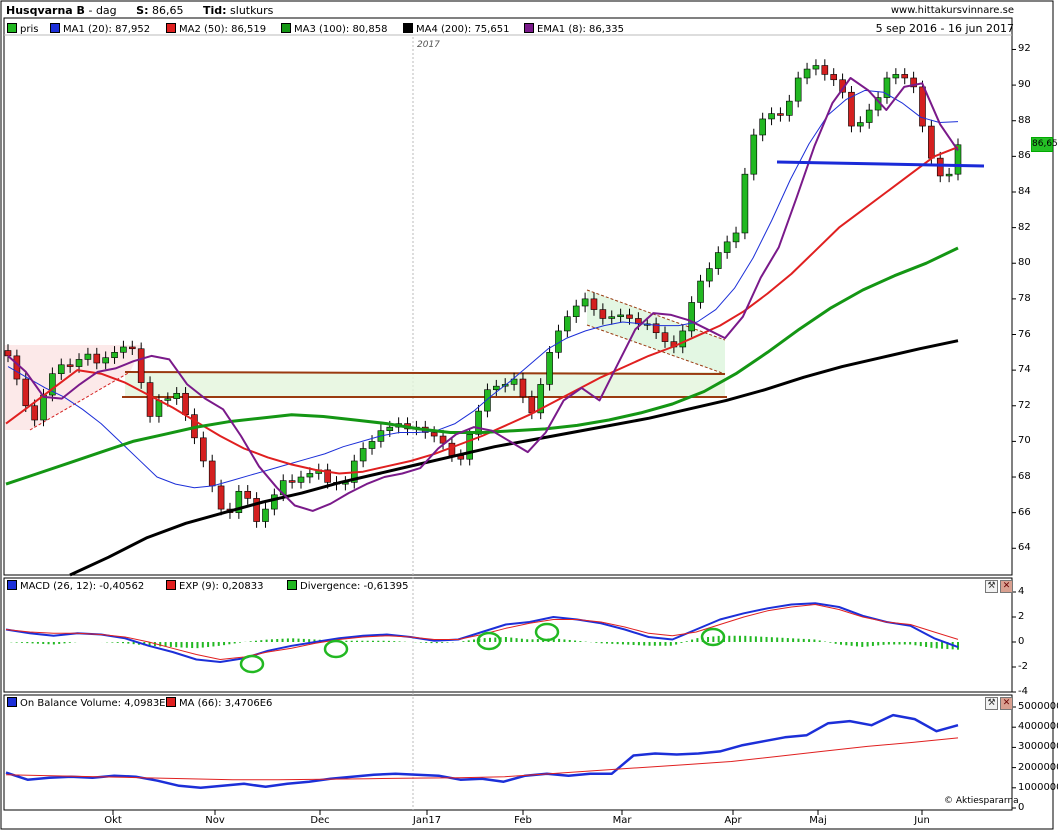  I want to click on obv-y-tick-label: 2000000, so click(1038, 767).